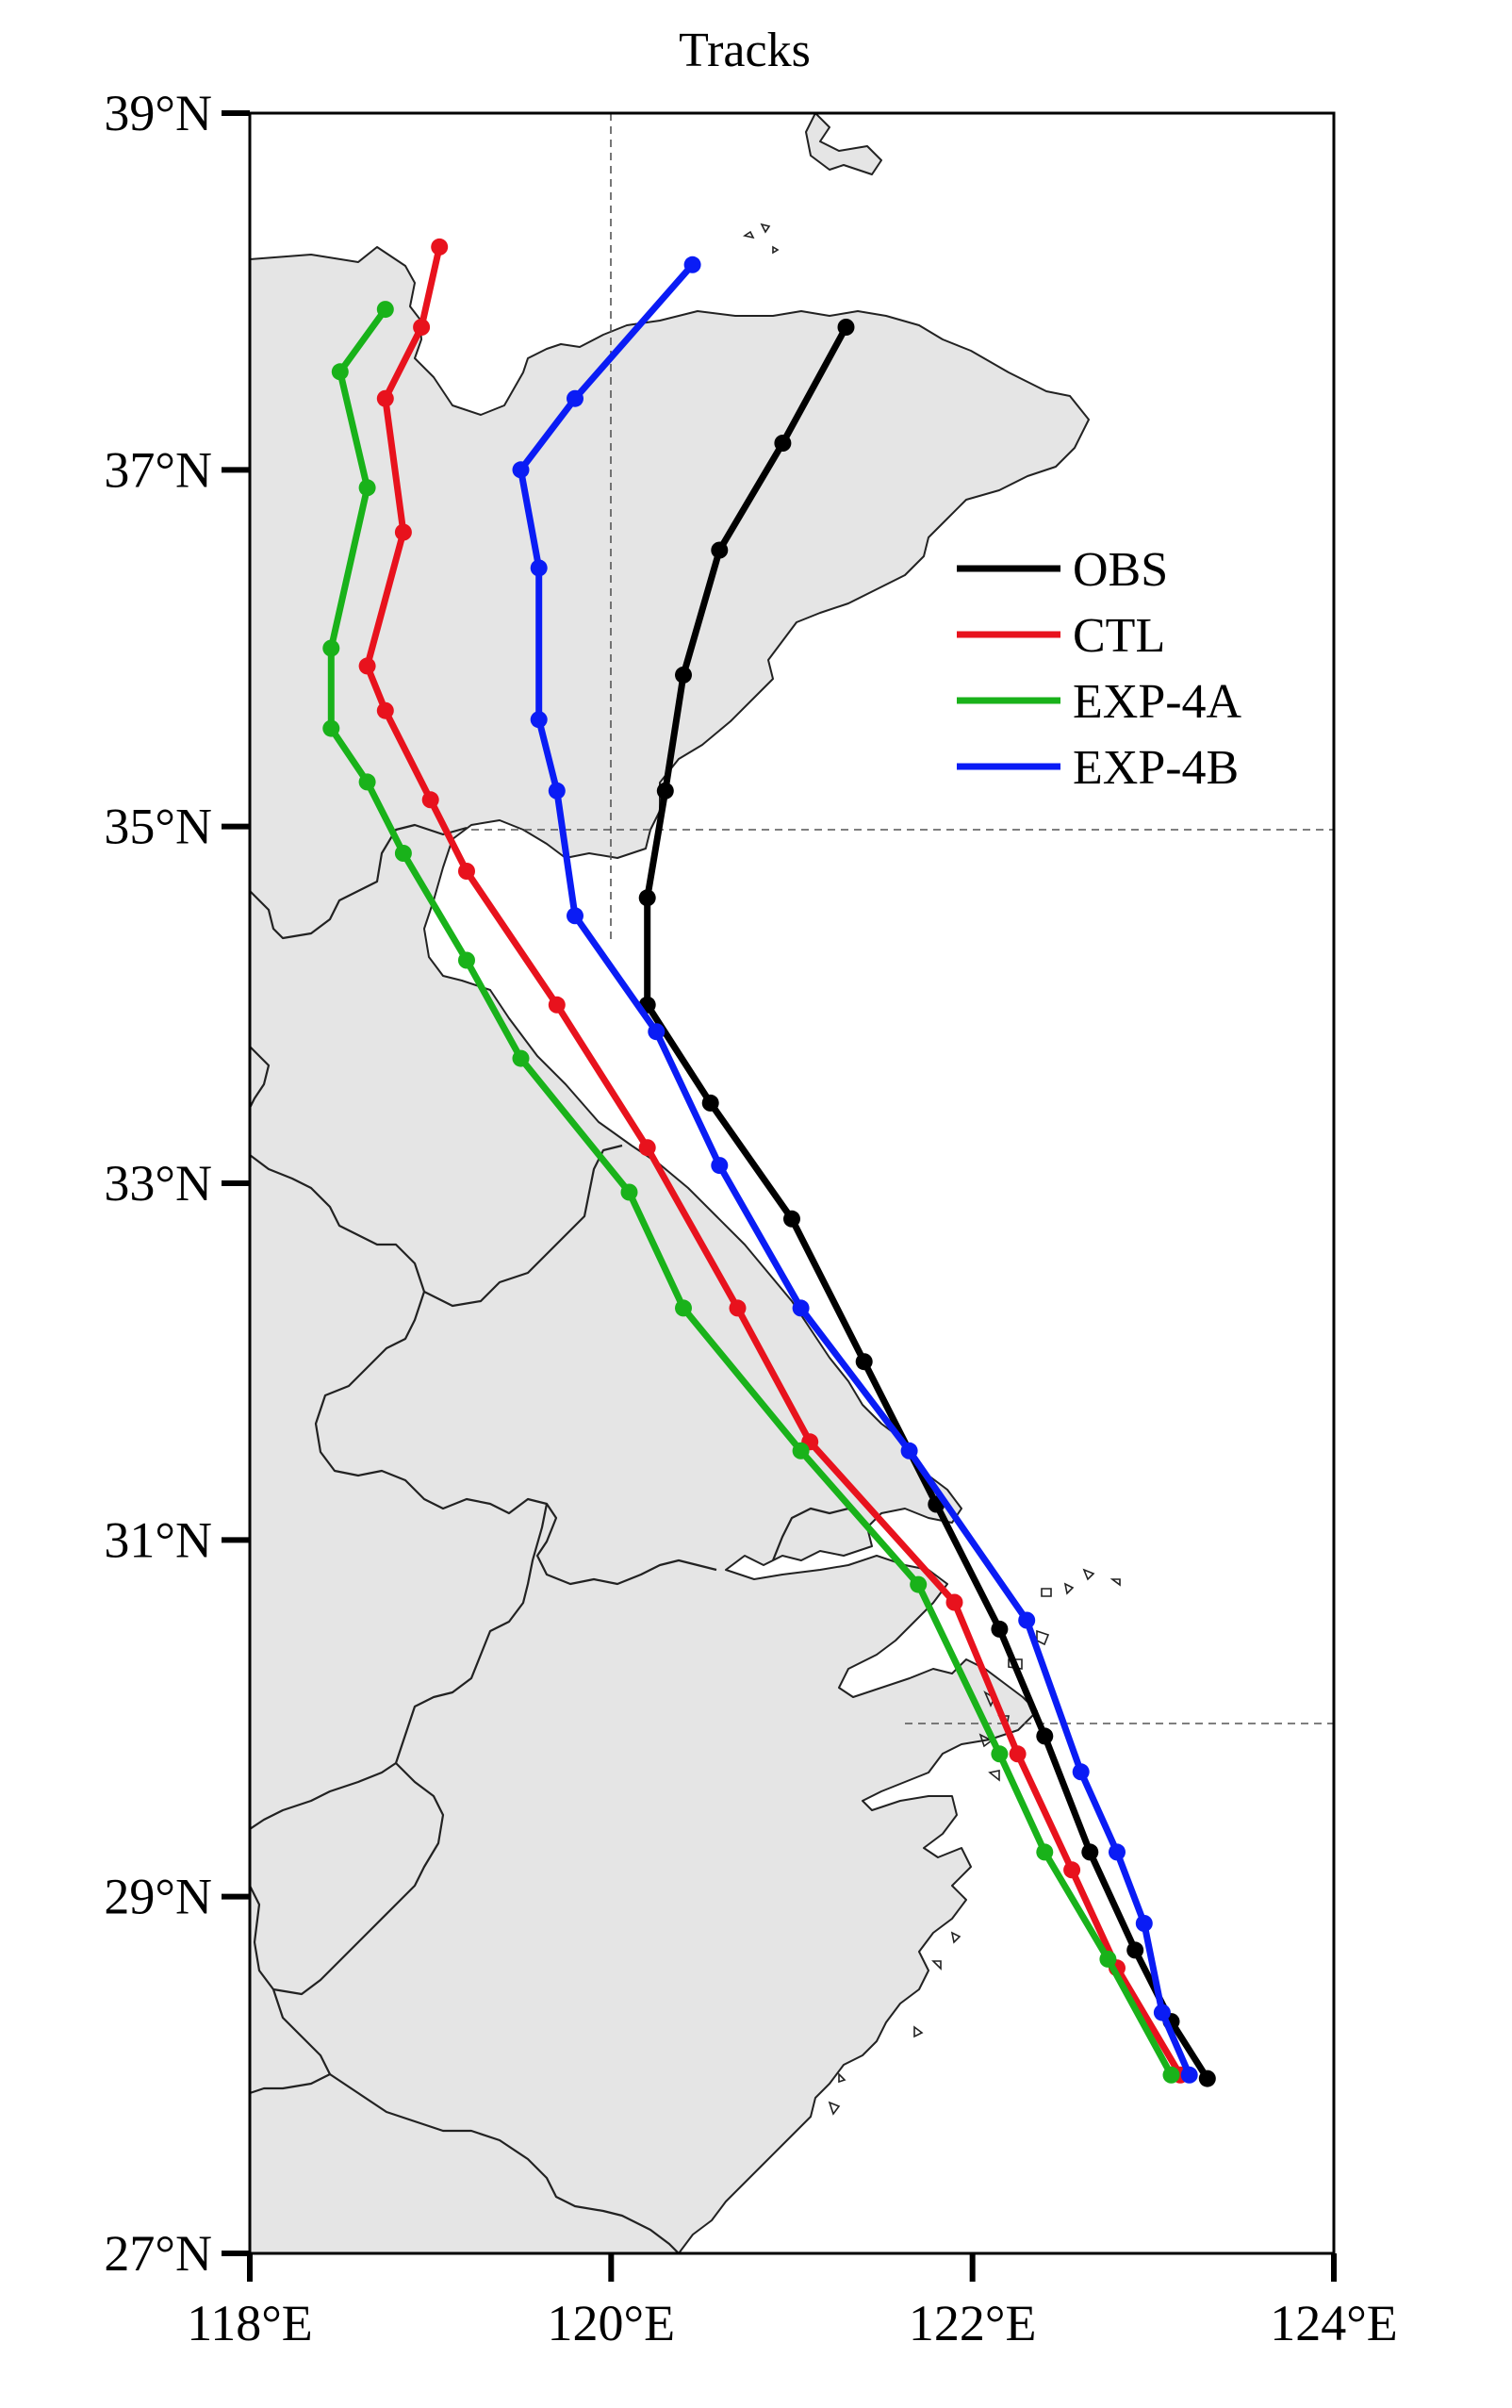 The image size is (1512, 2408). I want to click on x-tick-label: 122°E, so click(973, 2323).